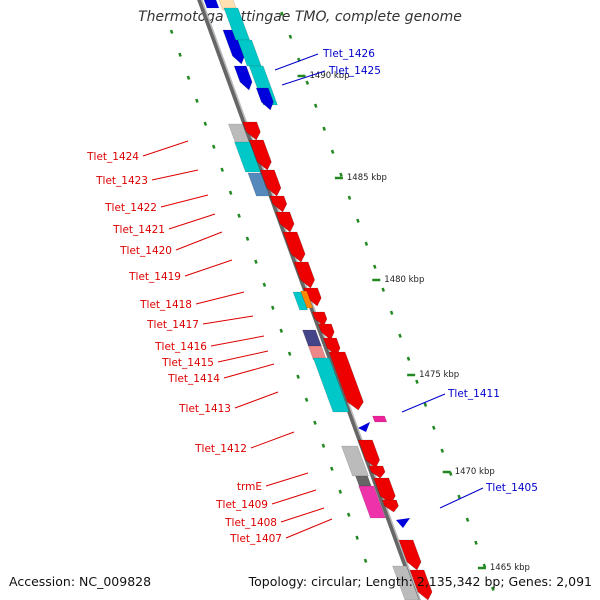 The height and width of the screenshot is (600, 600). Describe the element at coordinates (193, 379) in the screenshot. I see `gene-label-tlet_1414: Tlet_1414` at that location.